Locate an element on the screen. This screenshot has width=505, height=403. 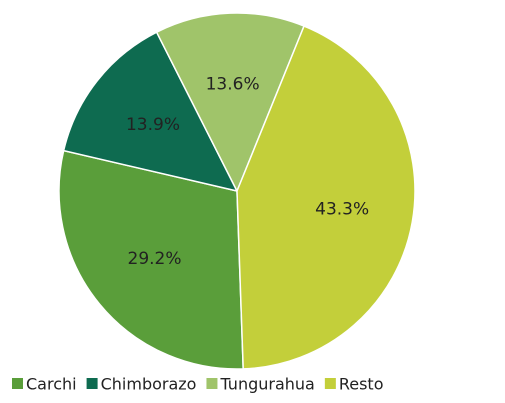
data-label: 13.9% is located at coordinates (153, 125).